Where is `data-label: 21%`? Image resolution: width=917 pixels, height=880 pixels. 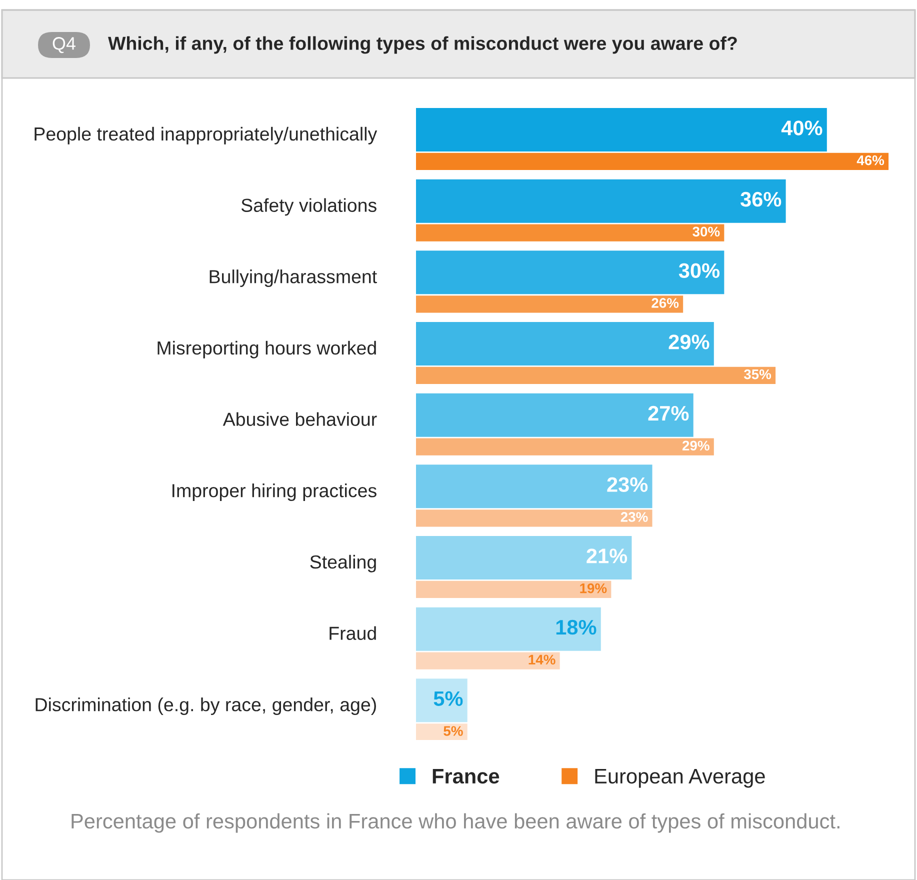
data-label: 21% is located at coordinates (607, 556).